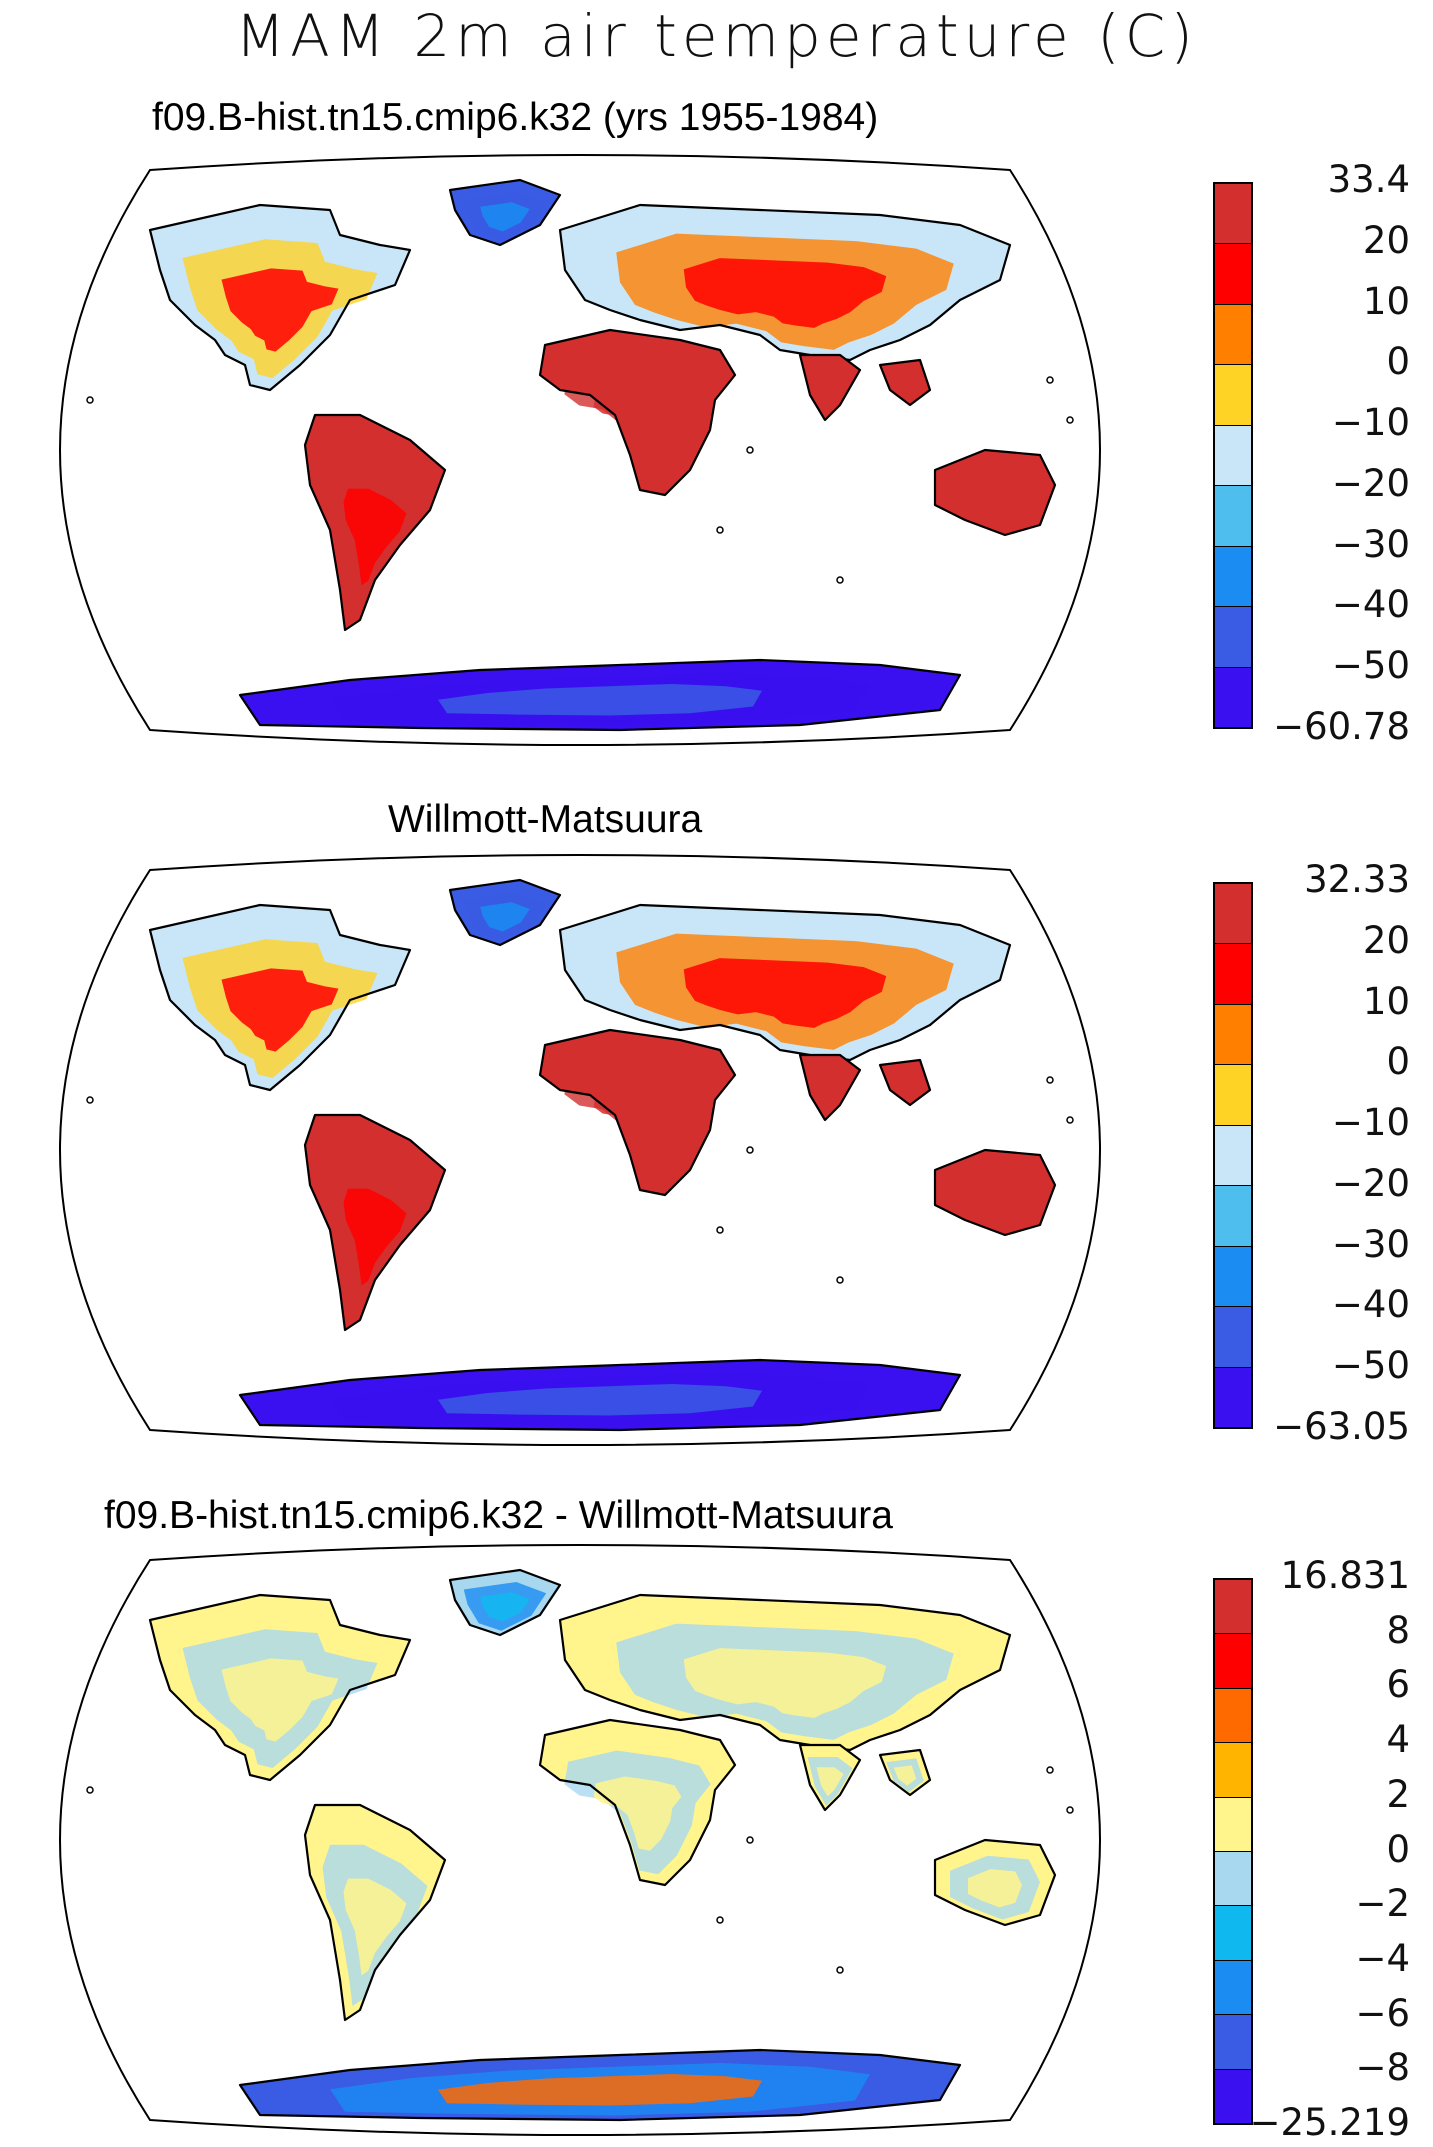 This screenshot has height=2147, width=1433. Describe the element at coordinates (545, 819) in the screenshot. I see `panel-2-subtitle: Willmott-Matsuura` at that location.